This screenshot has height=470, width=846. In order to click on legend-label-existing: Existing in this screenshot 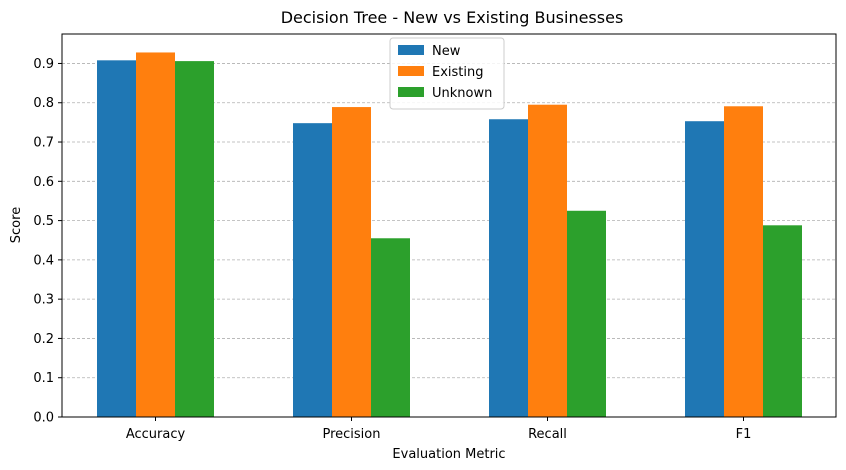, I will do `click(458, 72)`.